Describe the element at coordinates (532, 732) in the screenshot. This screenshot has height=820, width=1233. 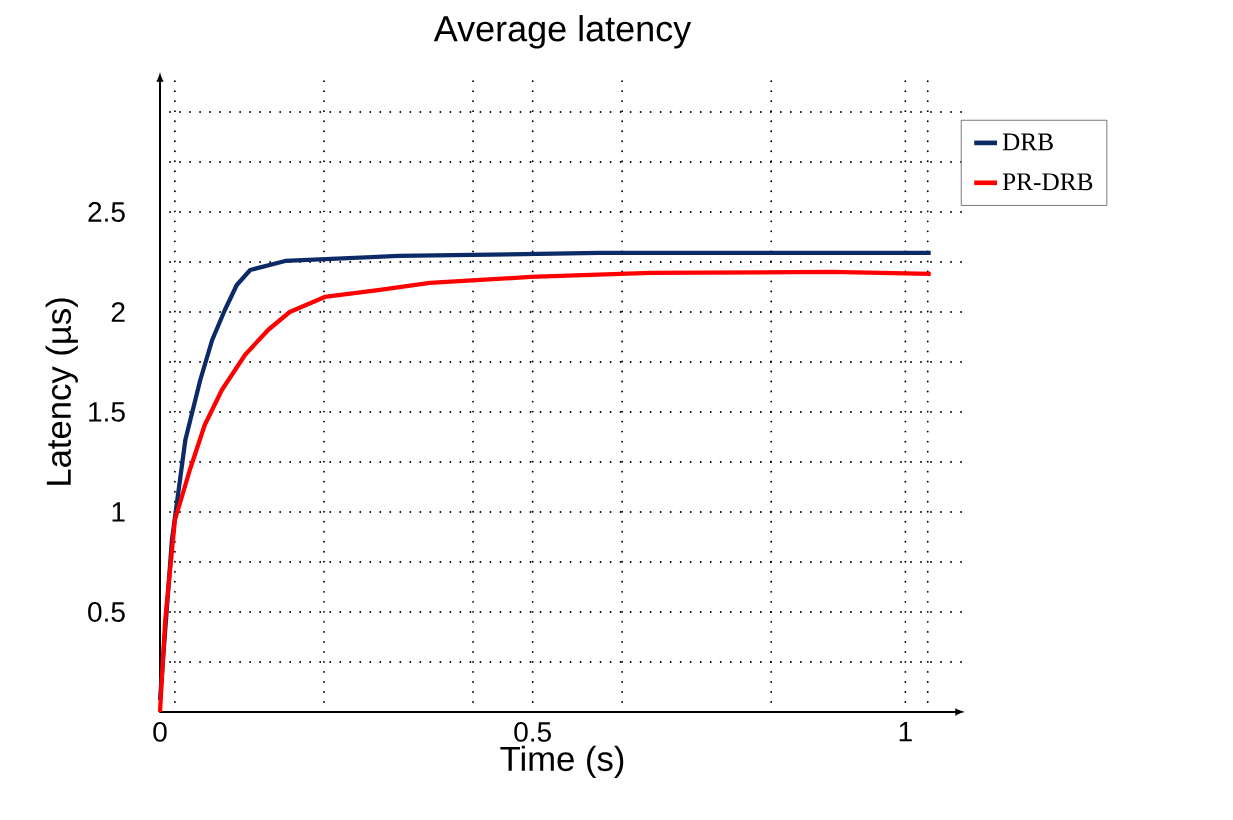
I see `x-tick-label: 0.5` at that location.